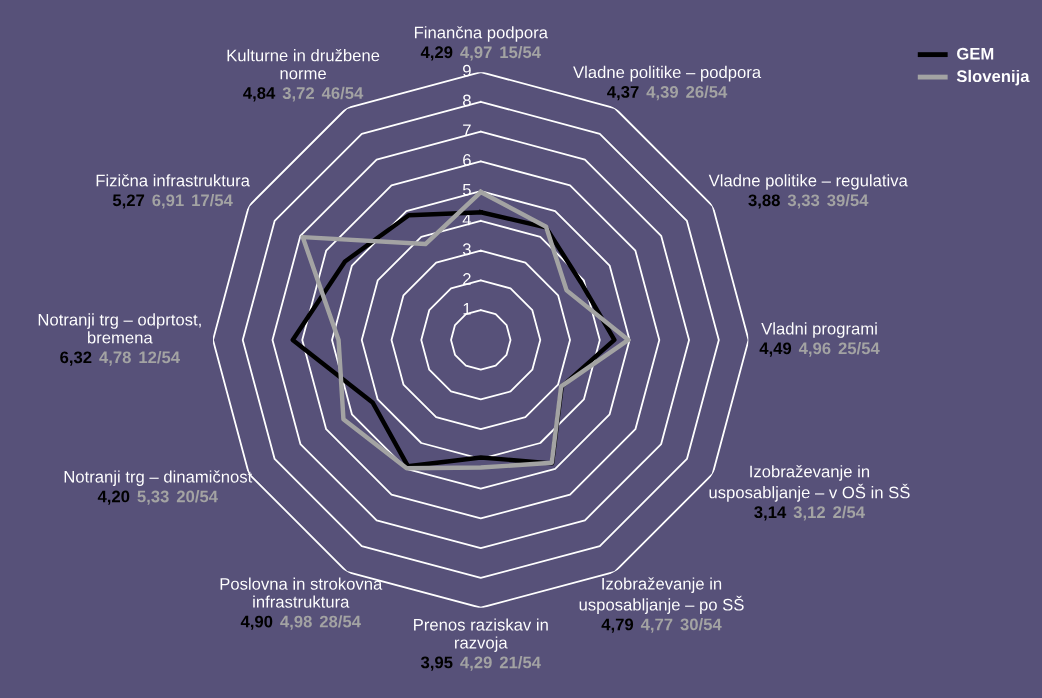 The width and height of the screenshot is (1042, 698). Describe the element at coordinates (298, 94) in the screenshot. I see `text: 3,72` at that location.